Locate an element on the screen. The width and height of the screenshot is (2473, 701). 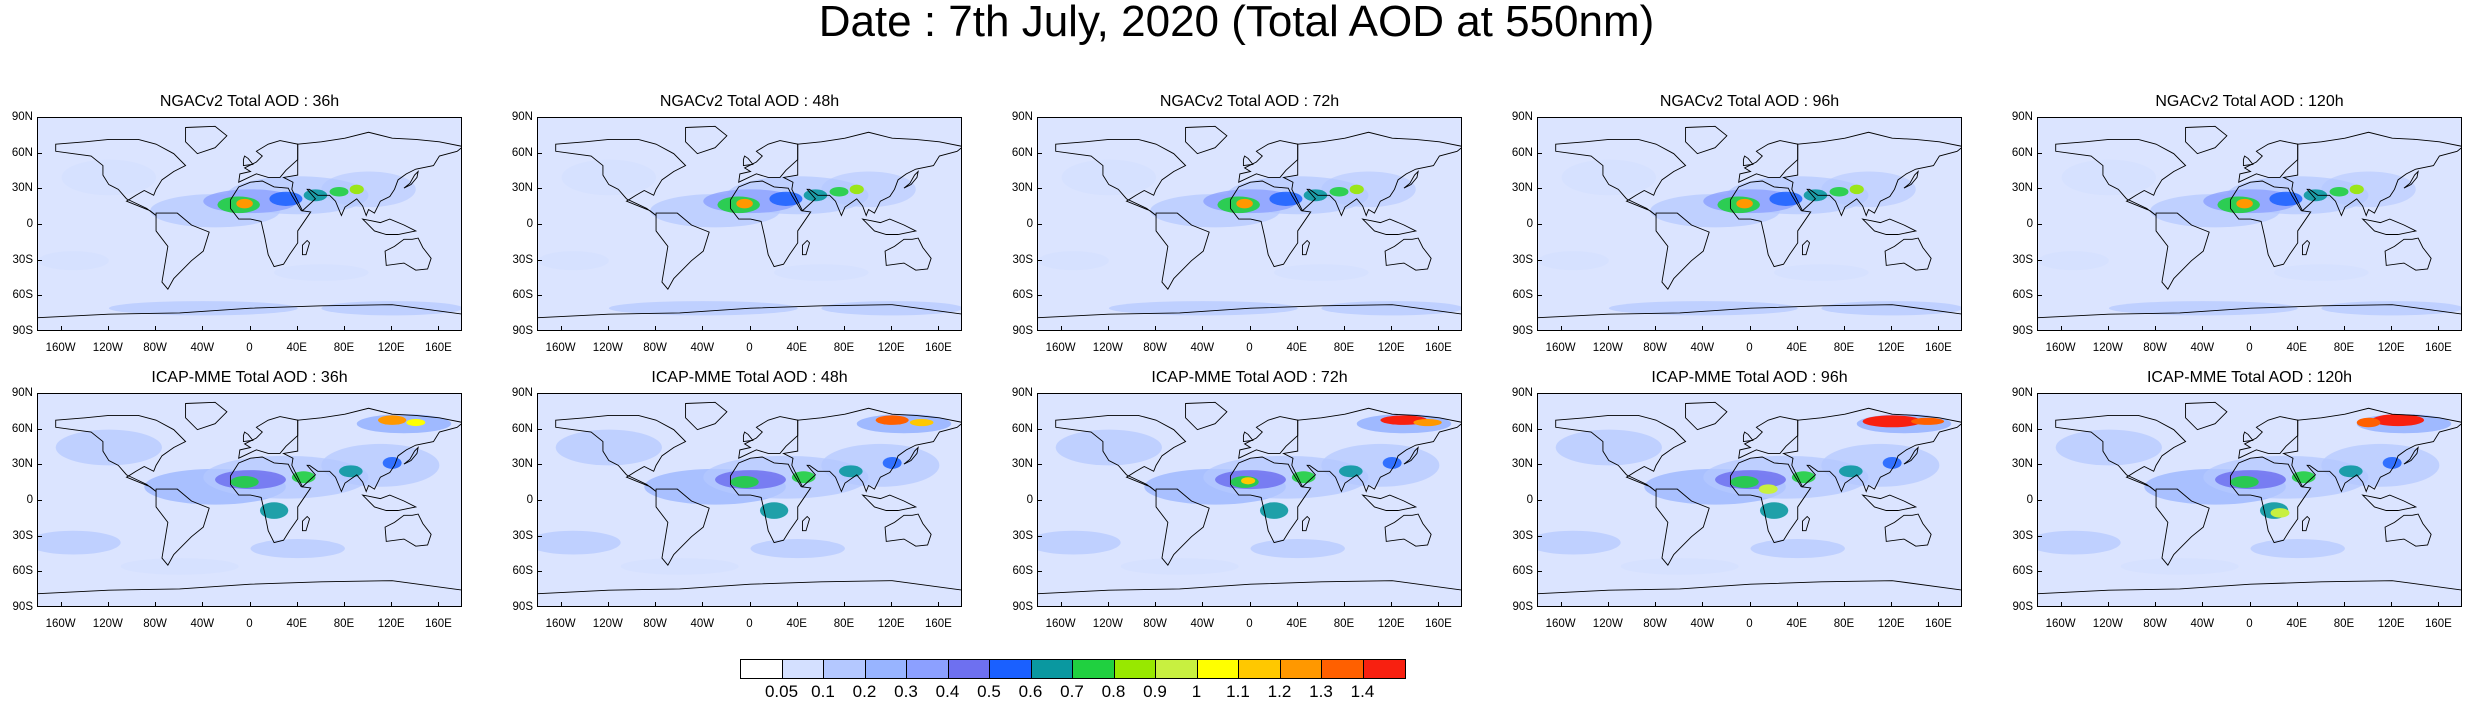
lat-label: 90N is located at coordinates (22, 117).